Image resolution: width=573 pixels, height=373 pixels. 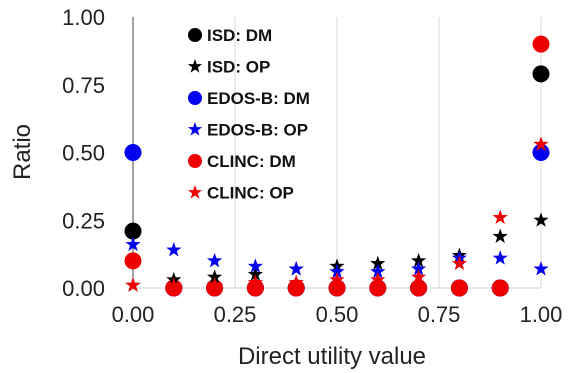 What do you see at coordinates (83, 220) in the screenshot?
I see `y-tick-label: 0.25` at bounding box center [83, 220].